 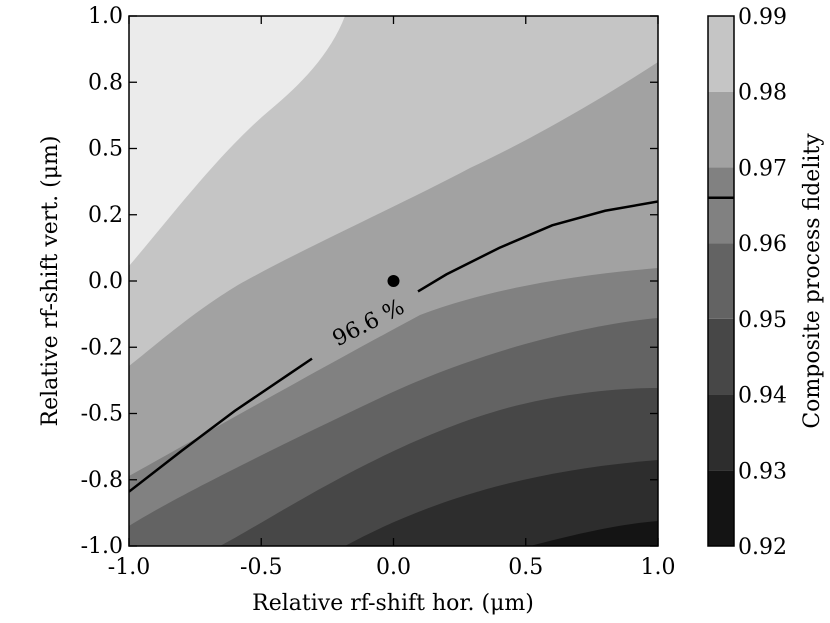 What do you see at coordinates (501, 503) in the screenshot?
I see `contour-band-0.92-0.93` at bounding box center [501, 503].